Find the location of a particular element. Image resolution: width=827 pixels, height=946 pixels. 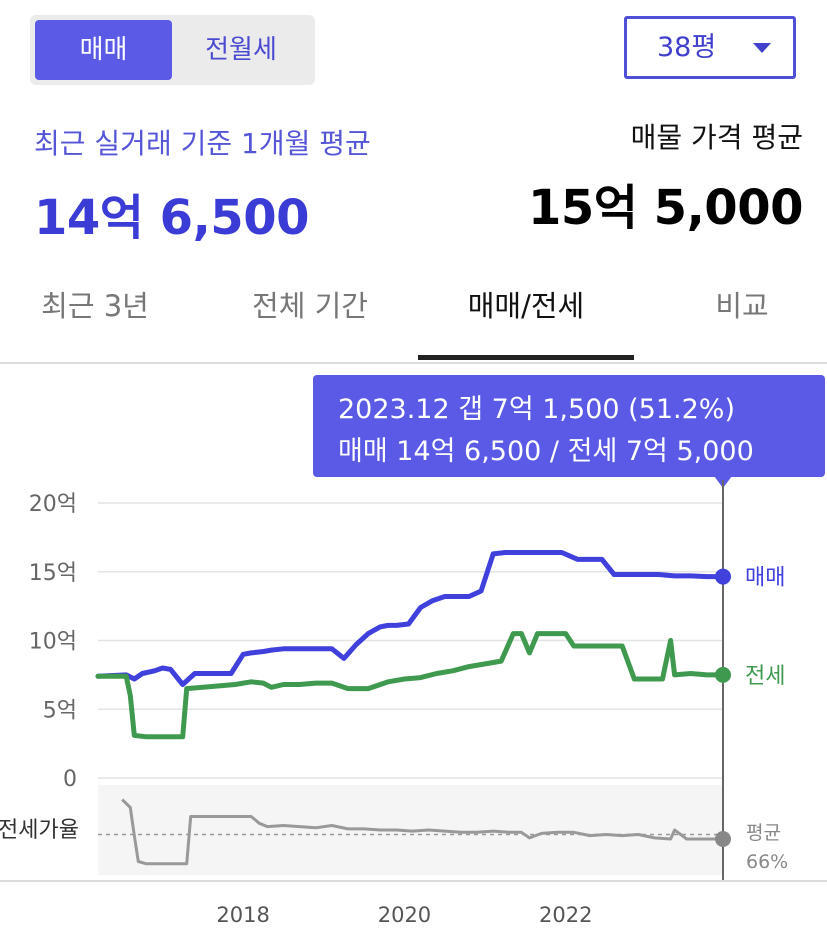

tab-compare: 비교 is located at coordinates (742, 306).